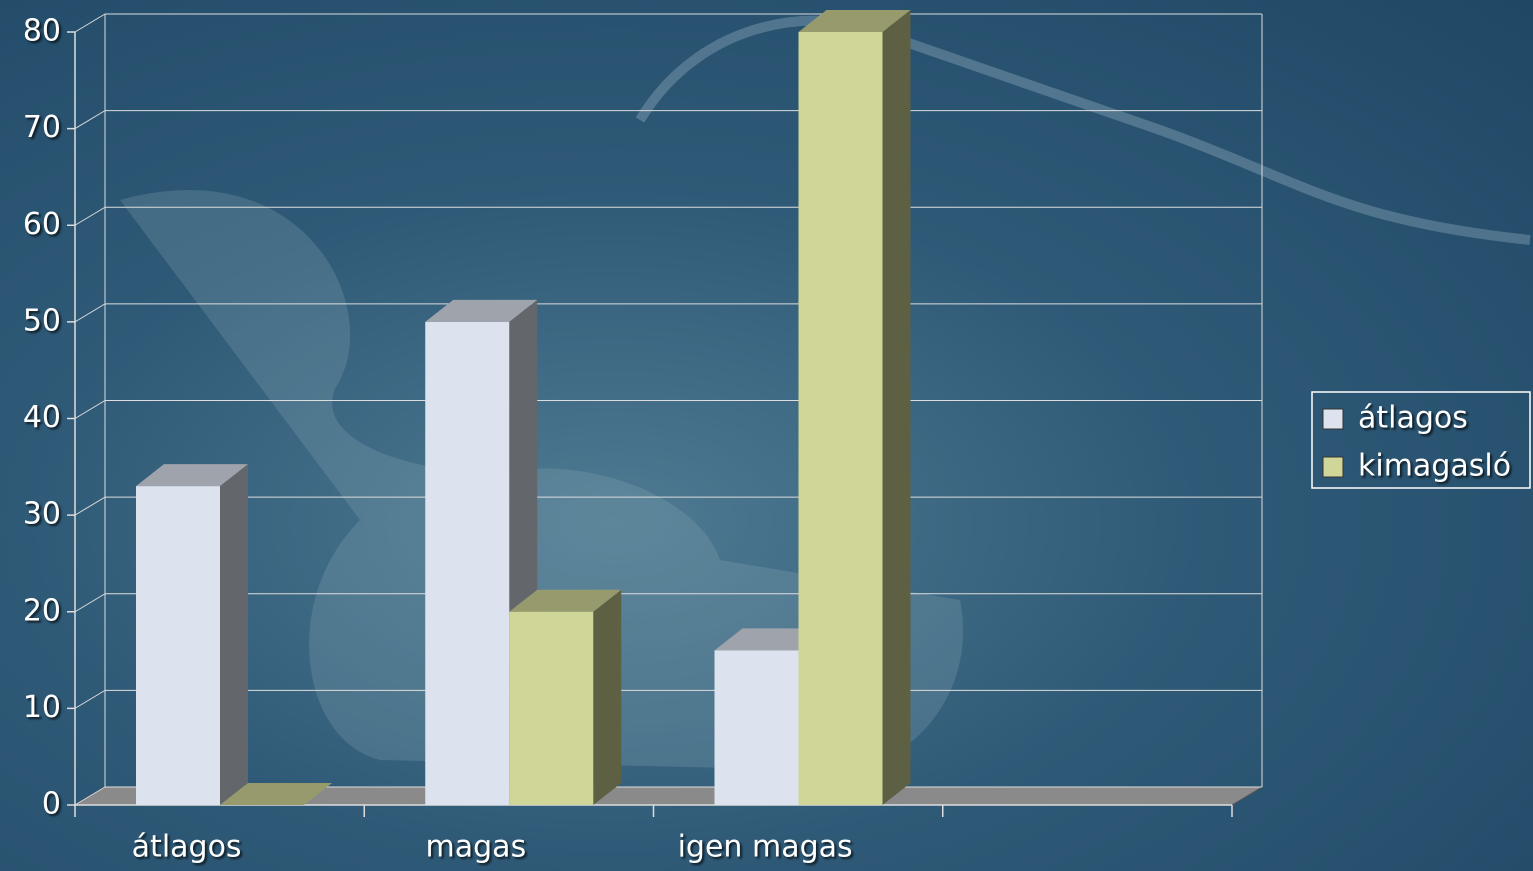  I want to click on y-tick-label: 0, so click(51, 804).